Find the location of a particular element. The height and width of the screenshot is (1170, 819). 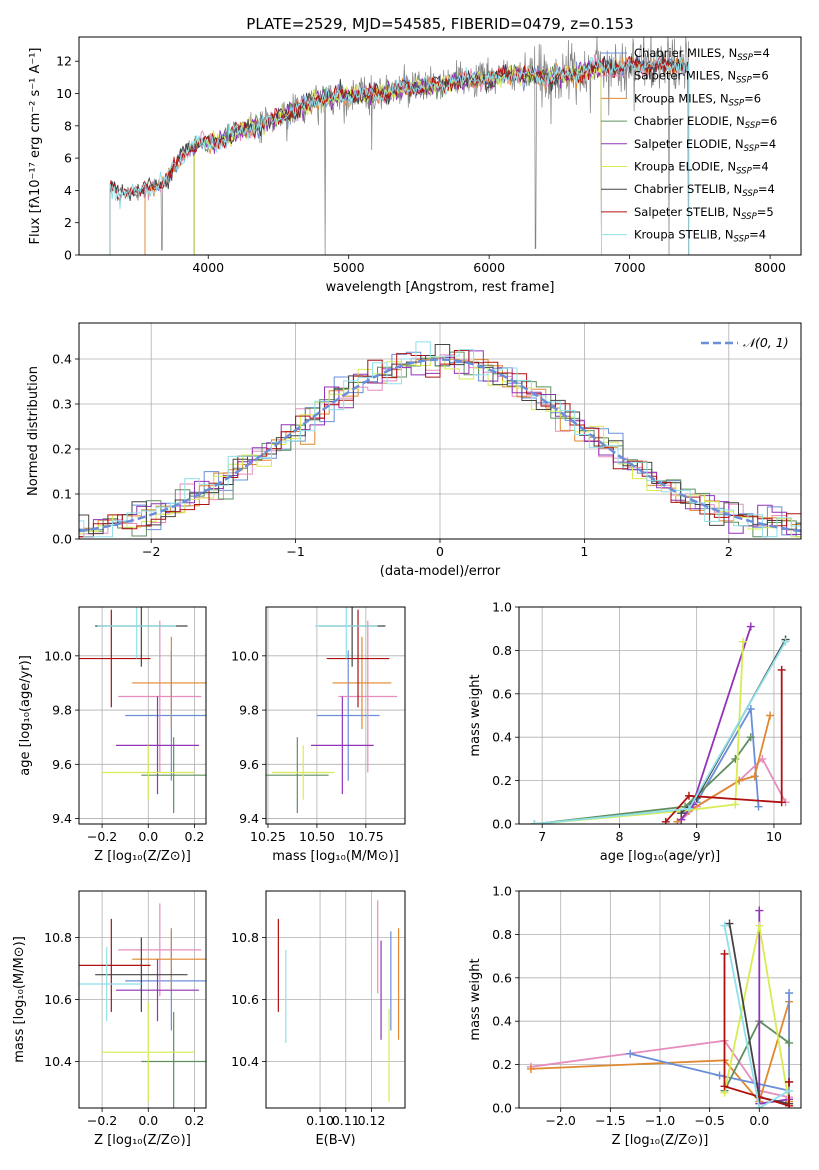

legend-label: Salpeter MILES, NSSP=6 is located at coordinates (701, 77).